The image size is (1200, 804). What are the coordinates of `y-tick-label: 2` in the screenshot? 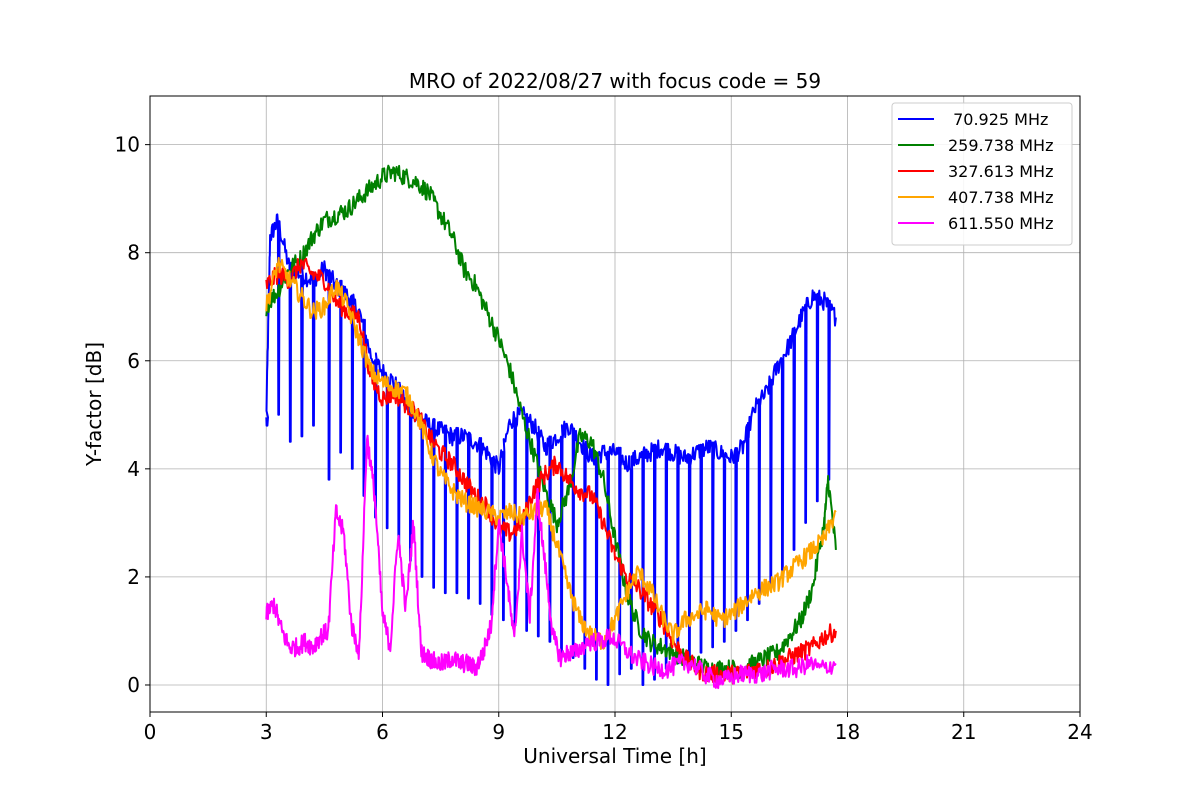 It's located at (133, 577).